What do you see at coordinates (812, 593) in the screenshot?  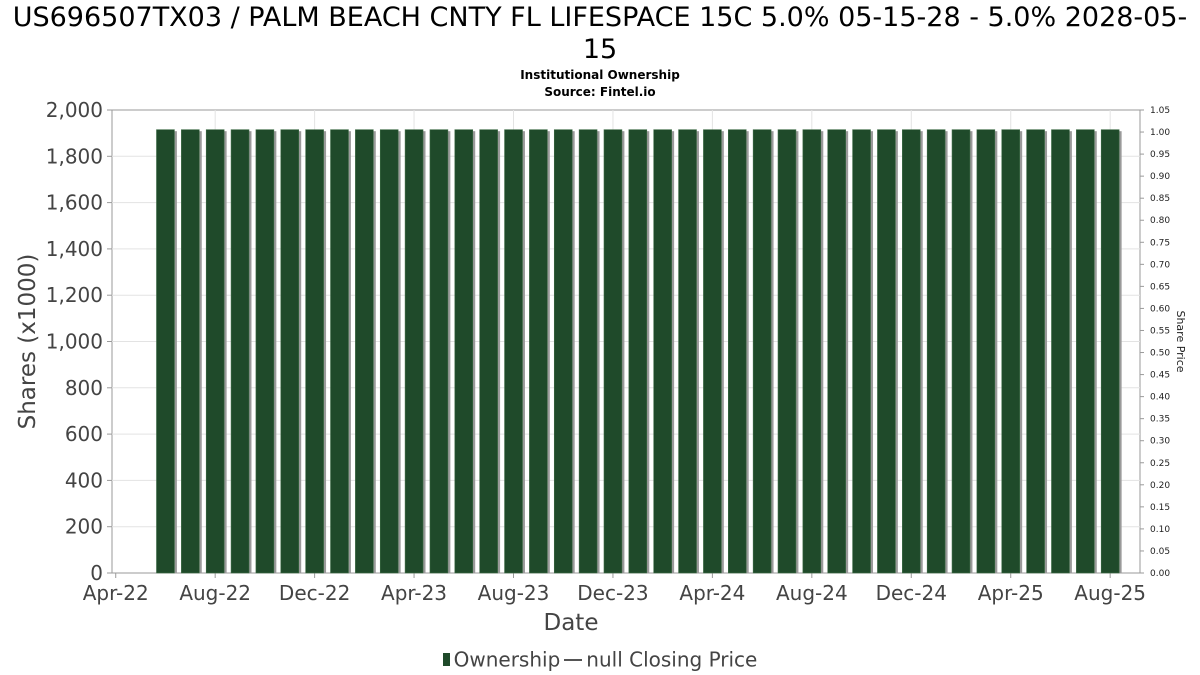 I see `x-tick-label: Aug-24` at bounding box center [812, 593].